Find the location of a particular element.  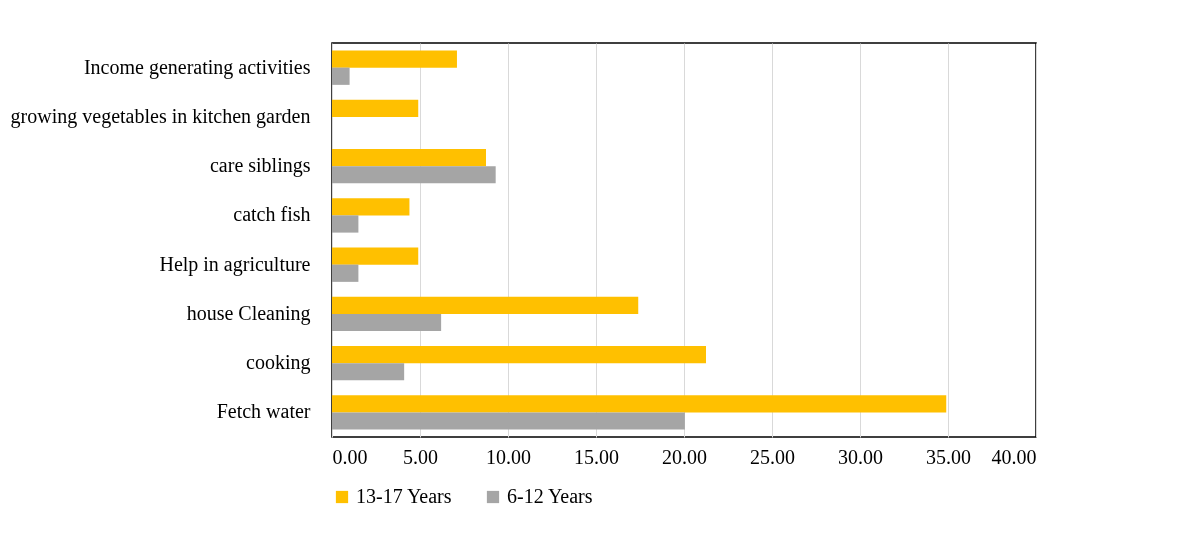

y-tick-label: growing vegetables in kitchen garden is located at coordinates (160, 116).